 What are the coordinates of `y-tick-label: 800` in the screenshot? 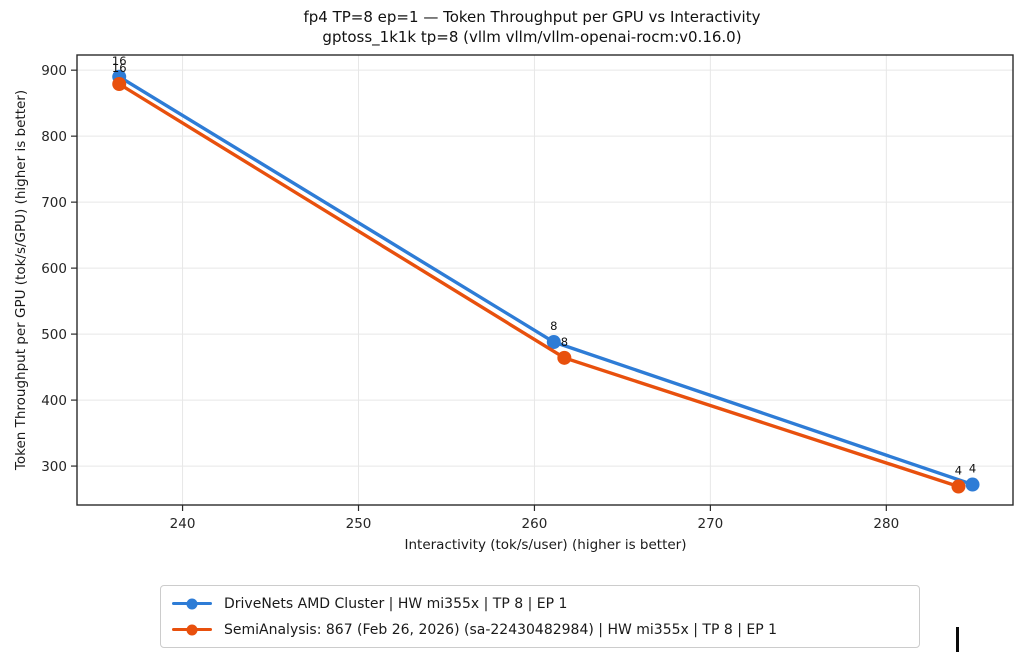 It's located at (54, 137).